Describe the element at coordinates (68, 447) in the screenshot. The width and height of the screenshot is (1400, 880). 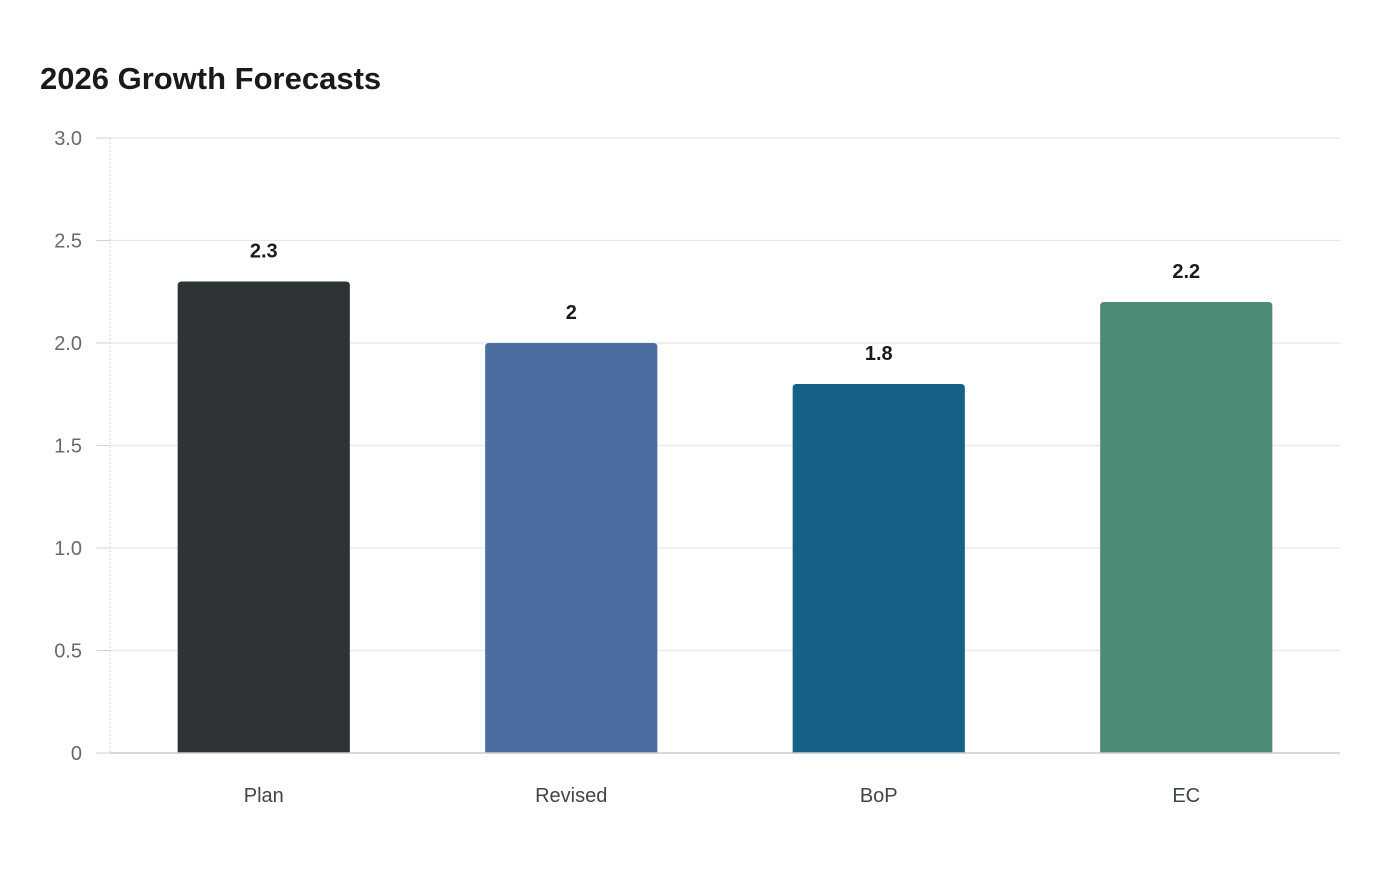
I see `y-tick-label: 1.5` at that location.